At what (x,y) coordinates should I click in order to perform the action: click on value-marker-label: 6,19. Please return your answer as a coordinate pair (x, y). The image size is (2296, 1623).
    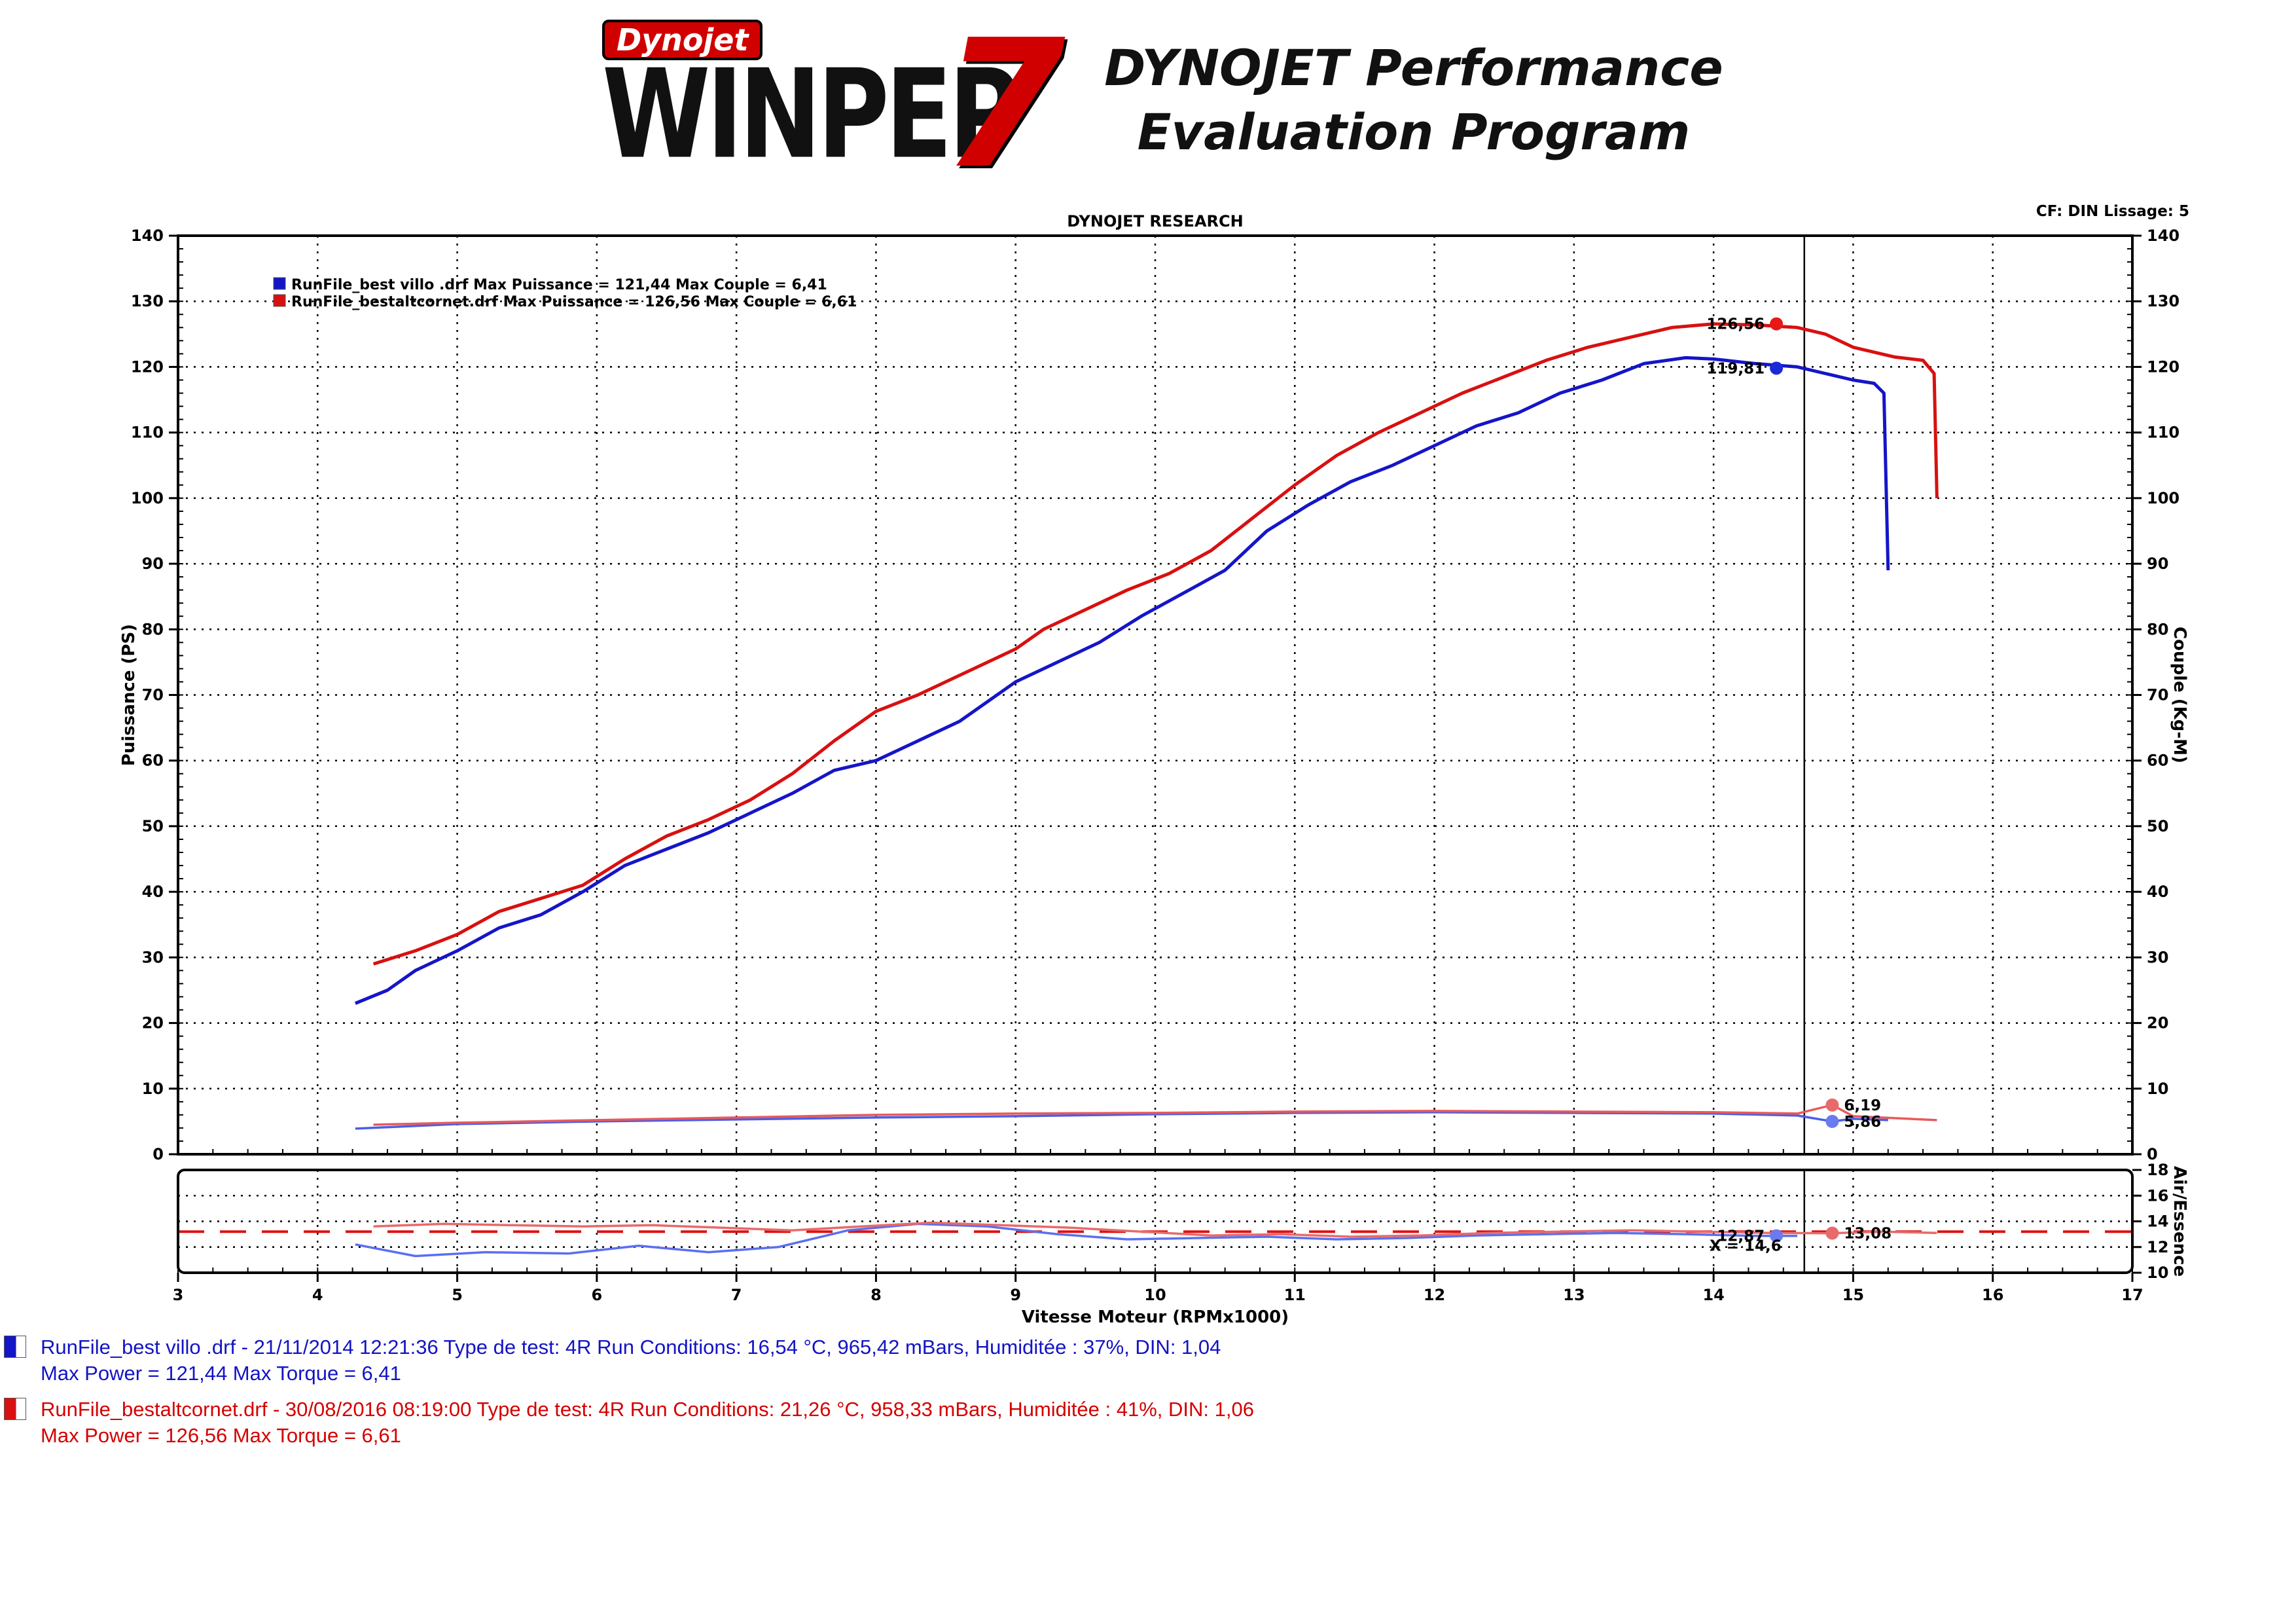
    Looking at the image, I should click on (1862, 1105).